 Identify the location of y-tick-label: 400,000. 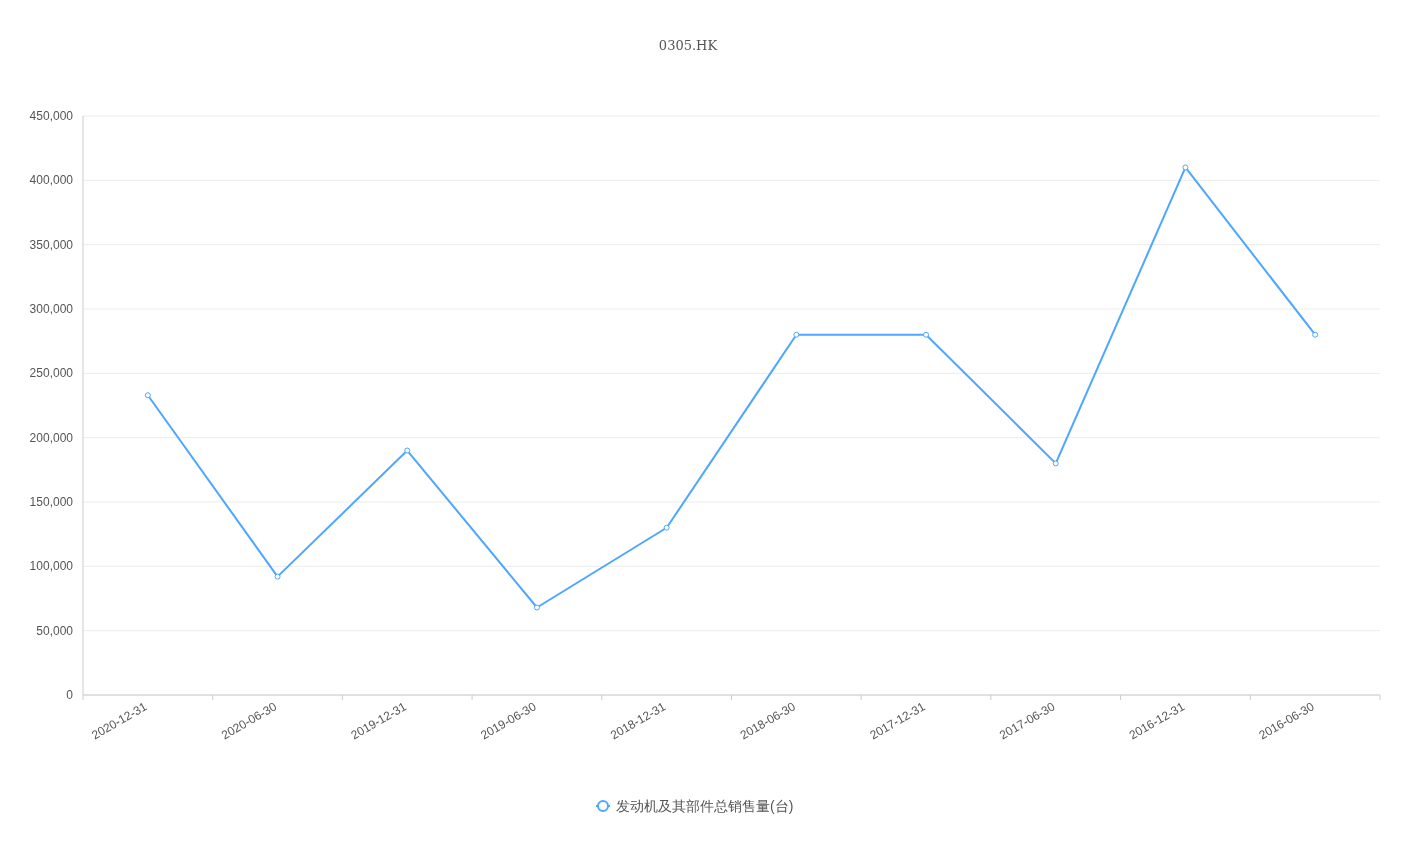
(51, 180).